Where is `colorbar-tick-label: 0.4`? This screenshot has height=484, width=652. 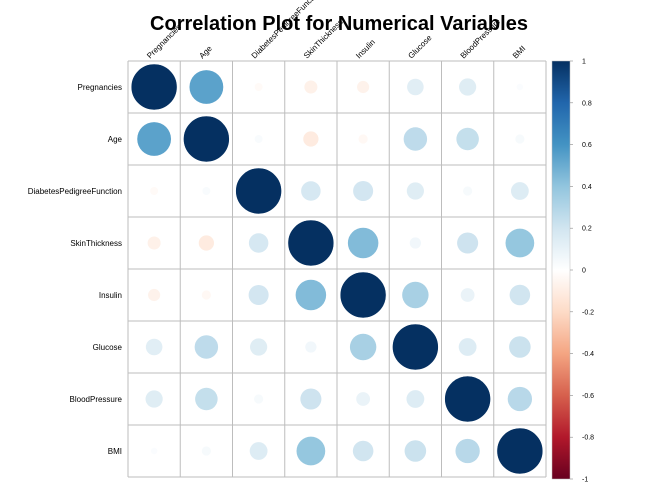 colorbar-tick-label: 0.4 is located at coordinates (587, 187).